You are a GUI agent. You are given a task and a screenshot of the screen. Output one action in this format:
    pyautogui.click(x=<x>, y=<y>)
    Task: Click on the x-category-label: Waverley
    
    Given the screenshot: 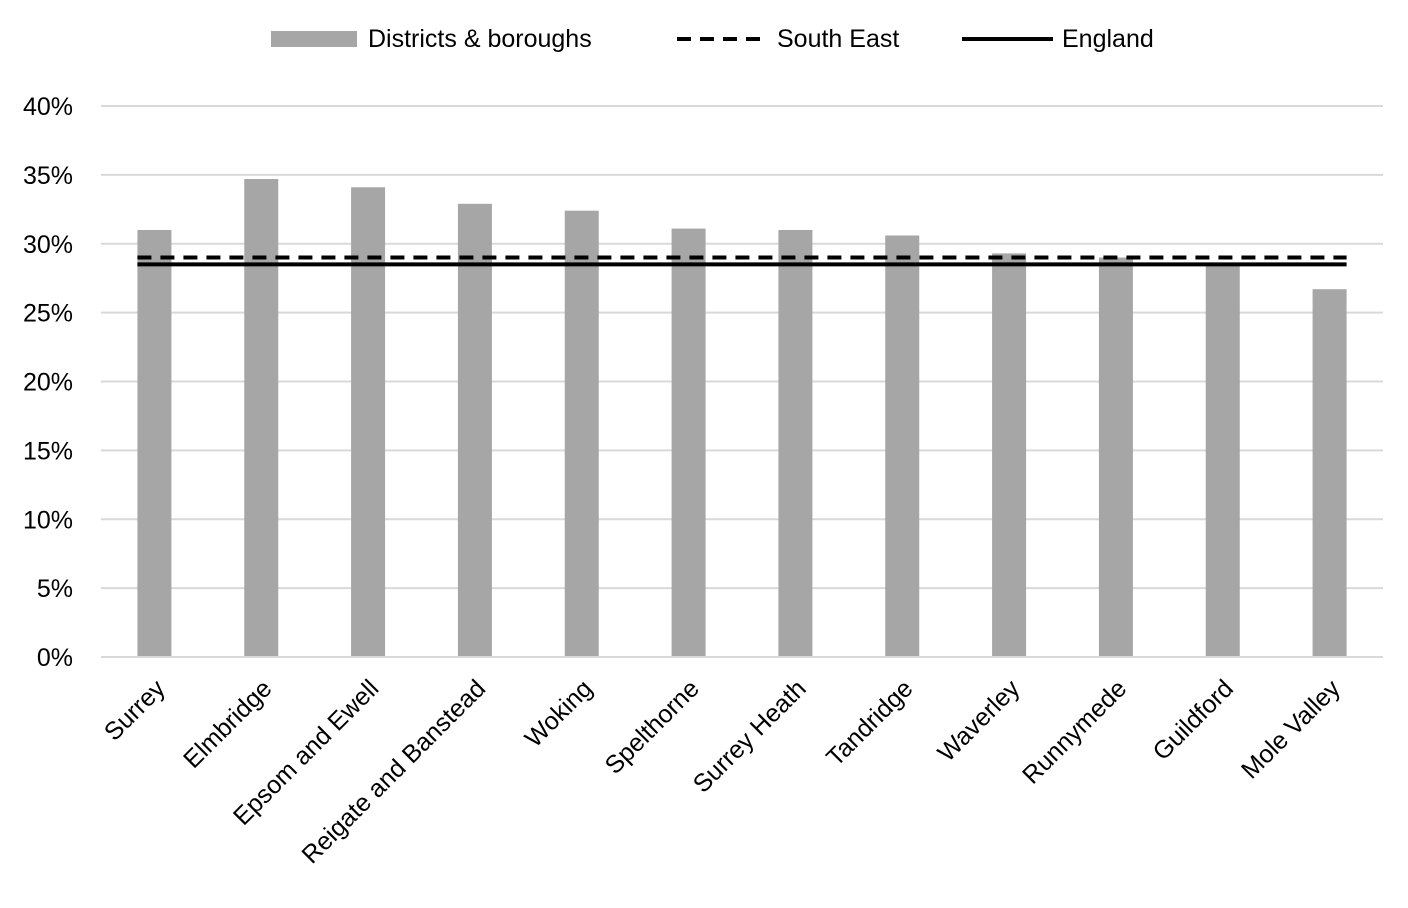 What is the action you would take?
    pyautogui.click(x=979, y=720)
    